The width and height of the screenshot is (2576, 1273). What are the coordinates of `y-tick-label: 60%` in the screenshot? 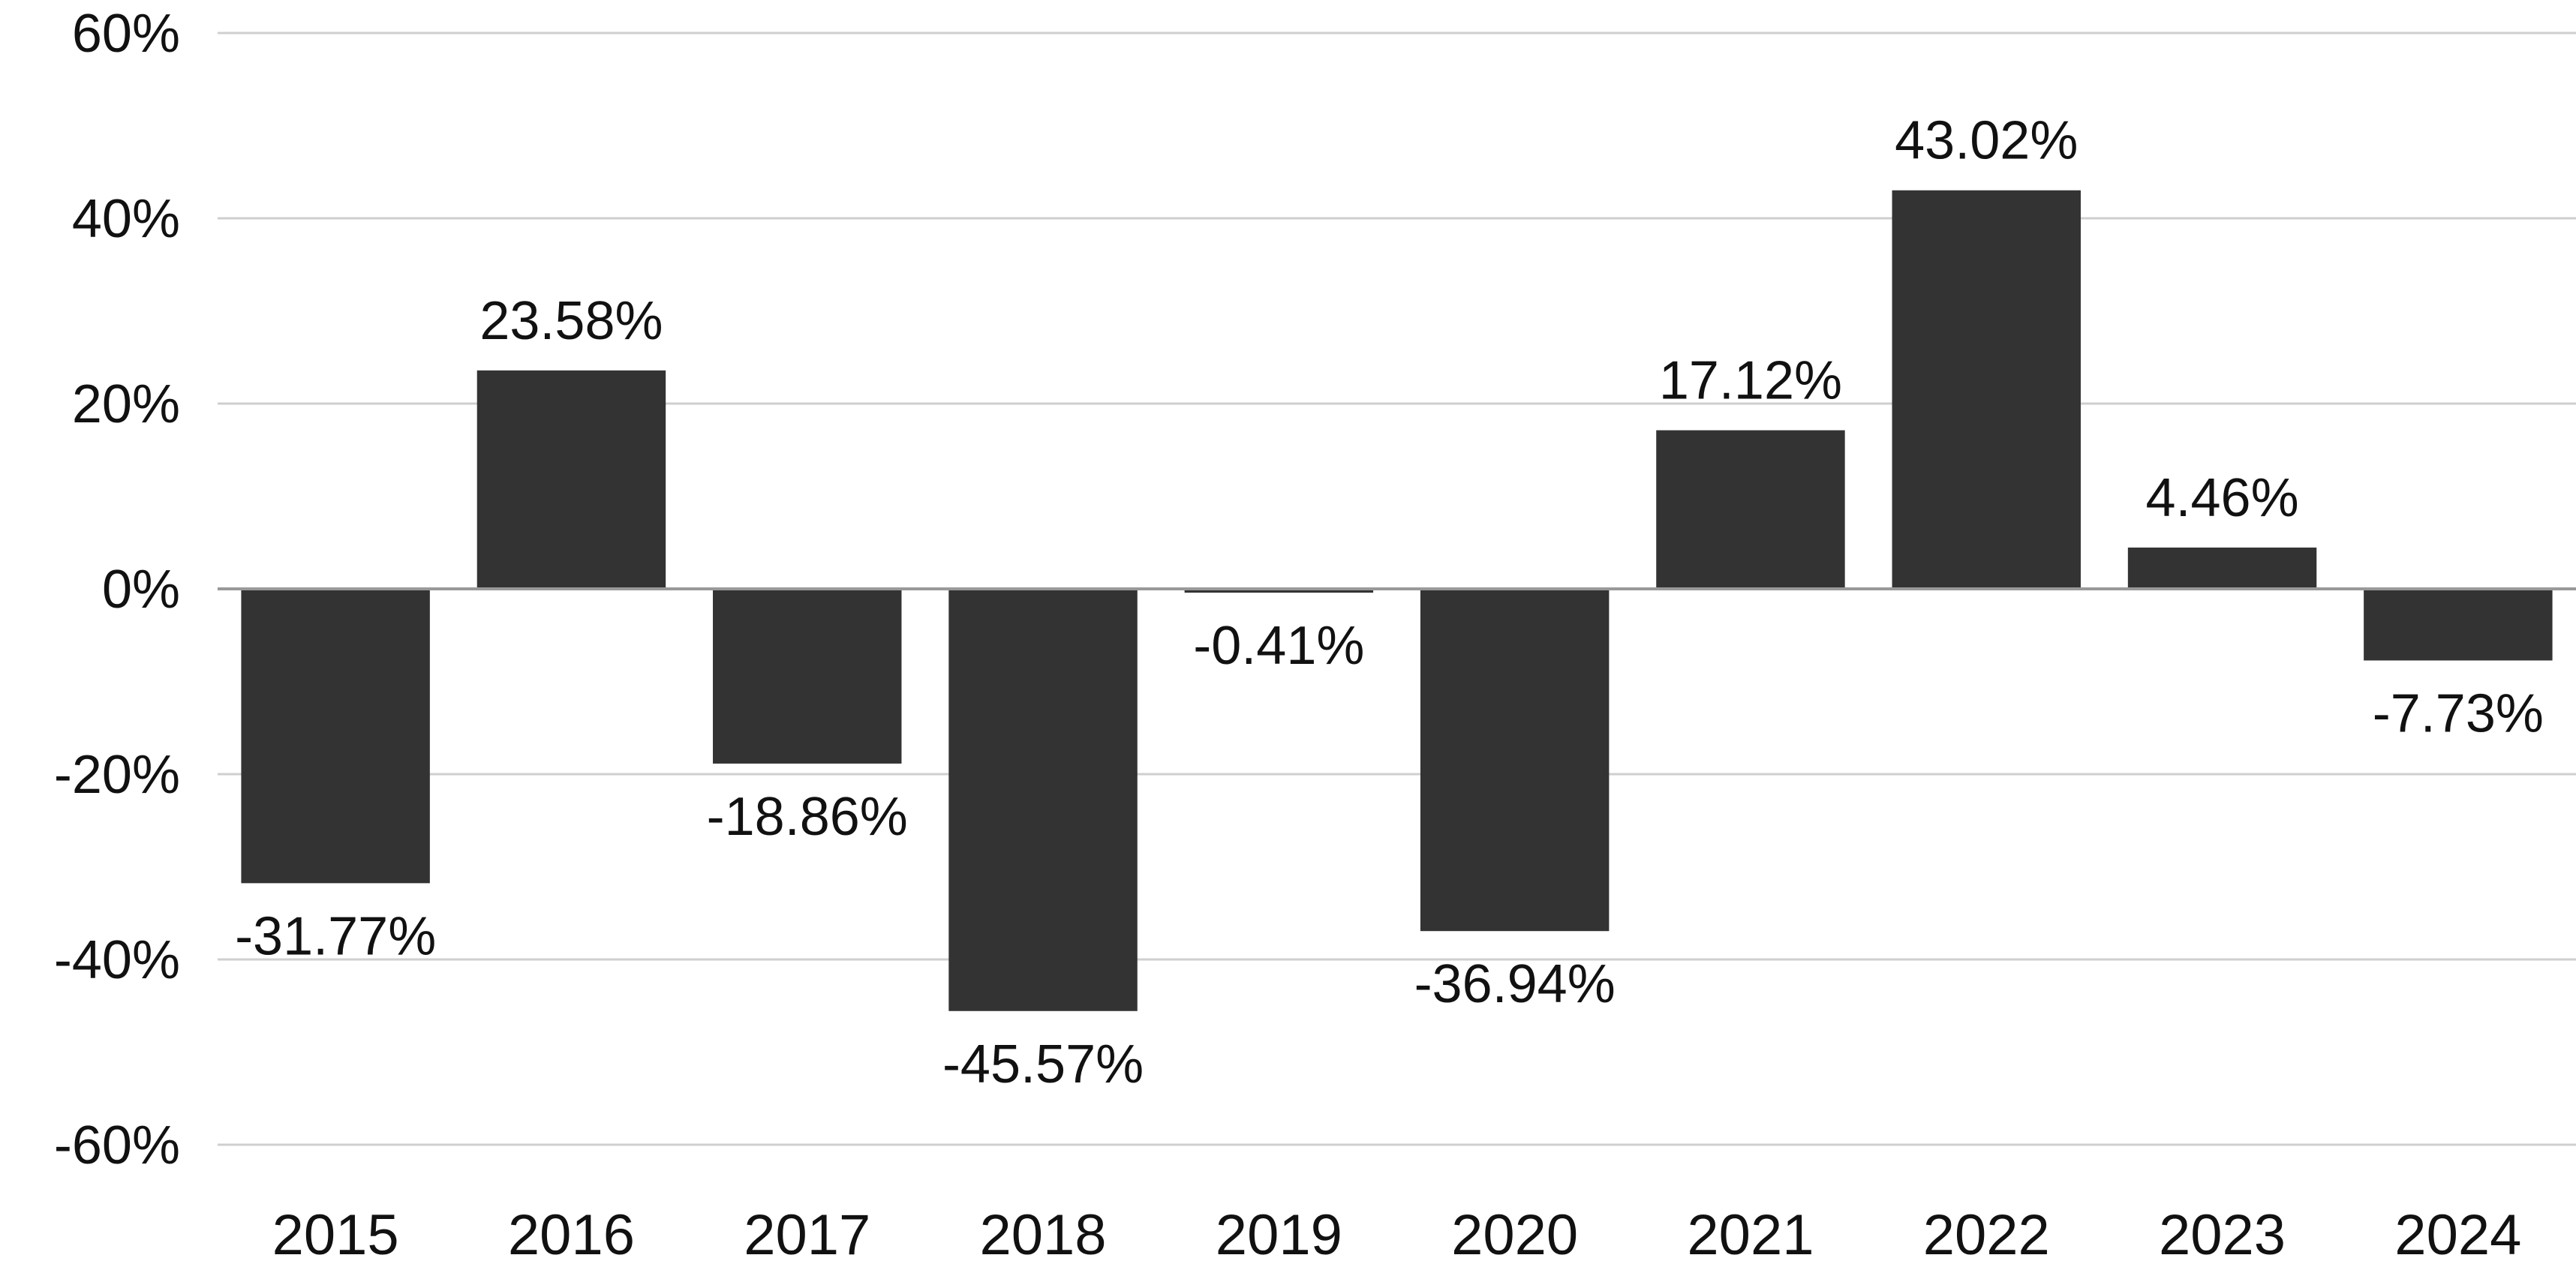 It's located at (126, 34).